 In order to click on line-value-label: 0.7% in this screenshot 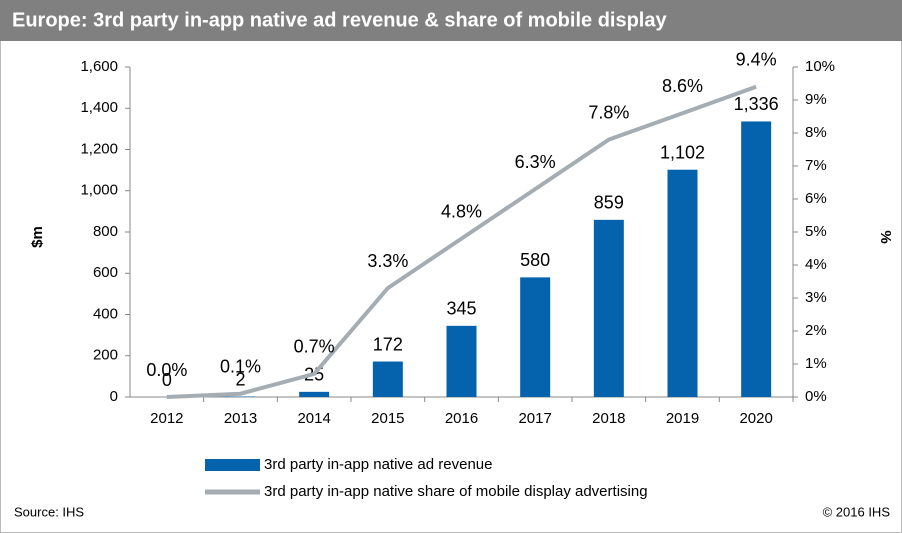, I will do `click(314, 347)`.